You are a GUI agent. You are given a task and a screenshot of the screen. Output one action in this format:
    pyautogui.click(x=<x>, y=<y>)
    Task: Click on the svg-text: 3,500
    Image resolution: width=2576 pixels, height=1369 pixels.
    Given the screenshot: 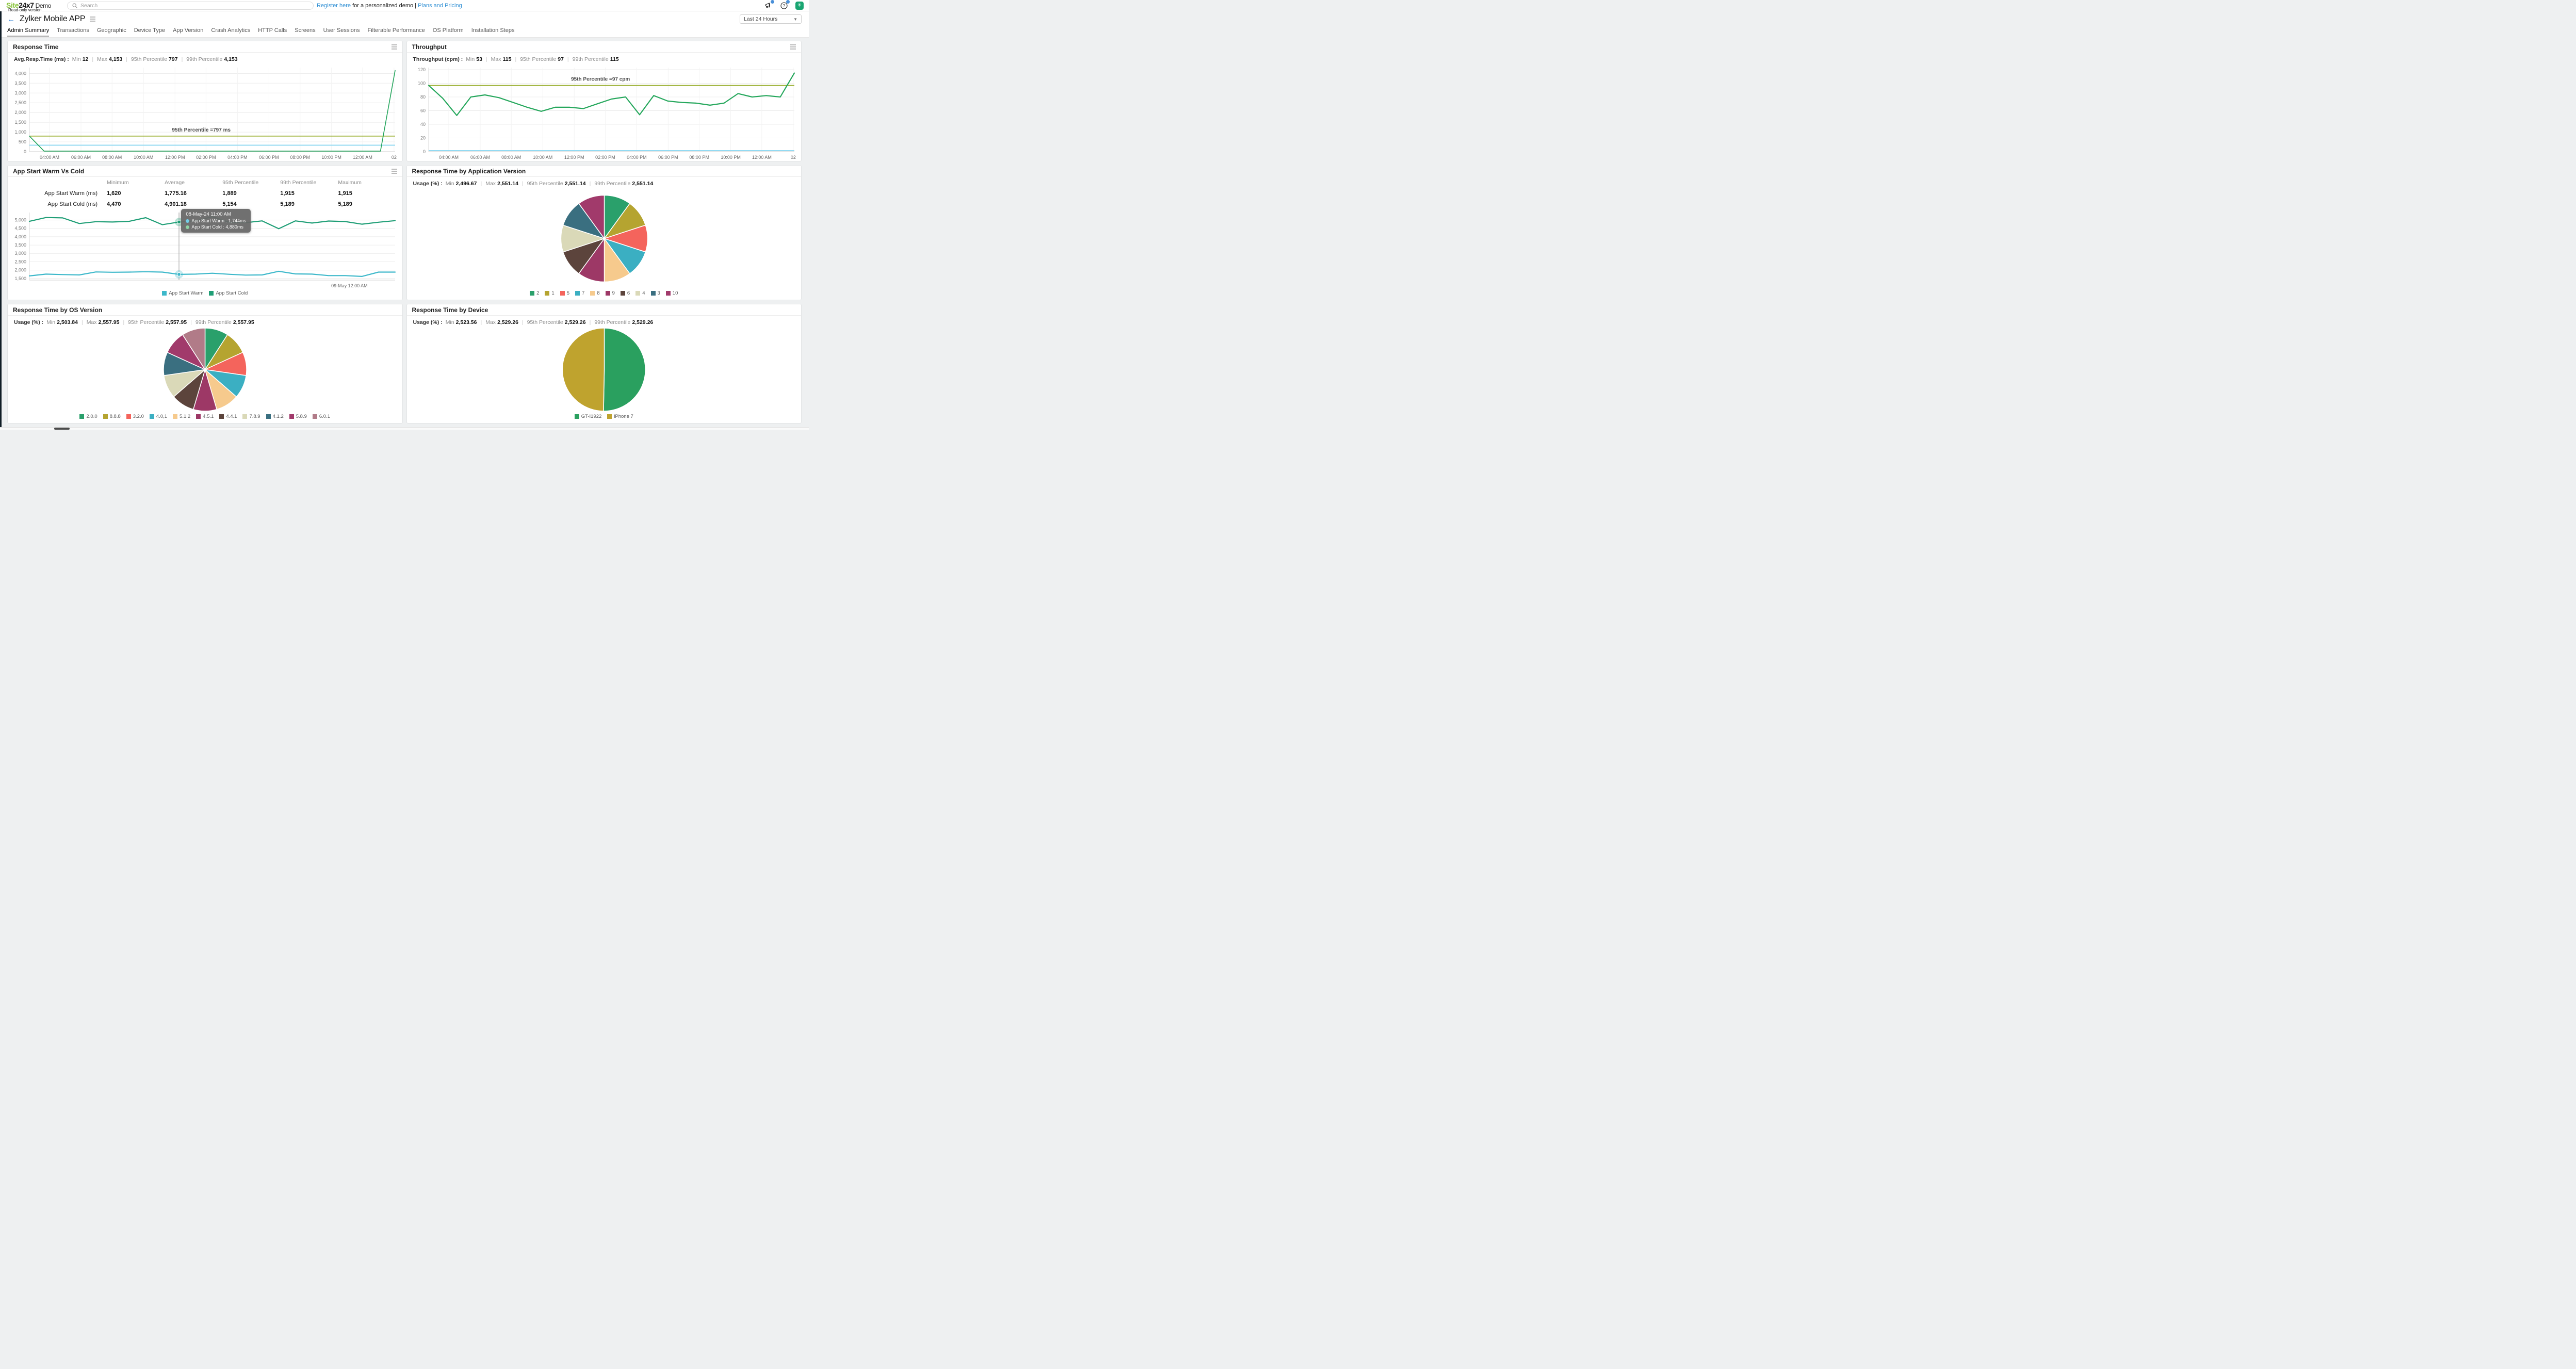 What is the action you would take?
    pyautogui.click(x=20, y=245)
    